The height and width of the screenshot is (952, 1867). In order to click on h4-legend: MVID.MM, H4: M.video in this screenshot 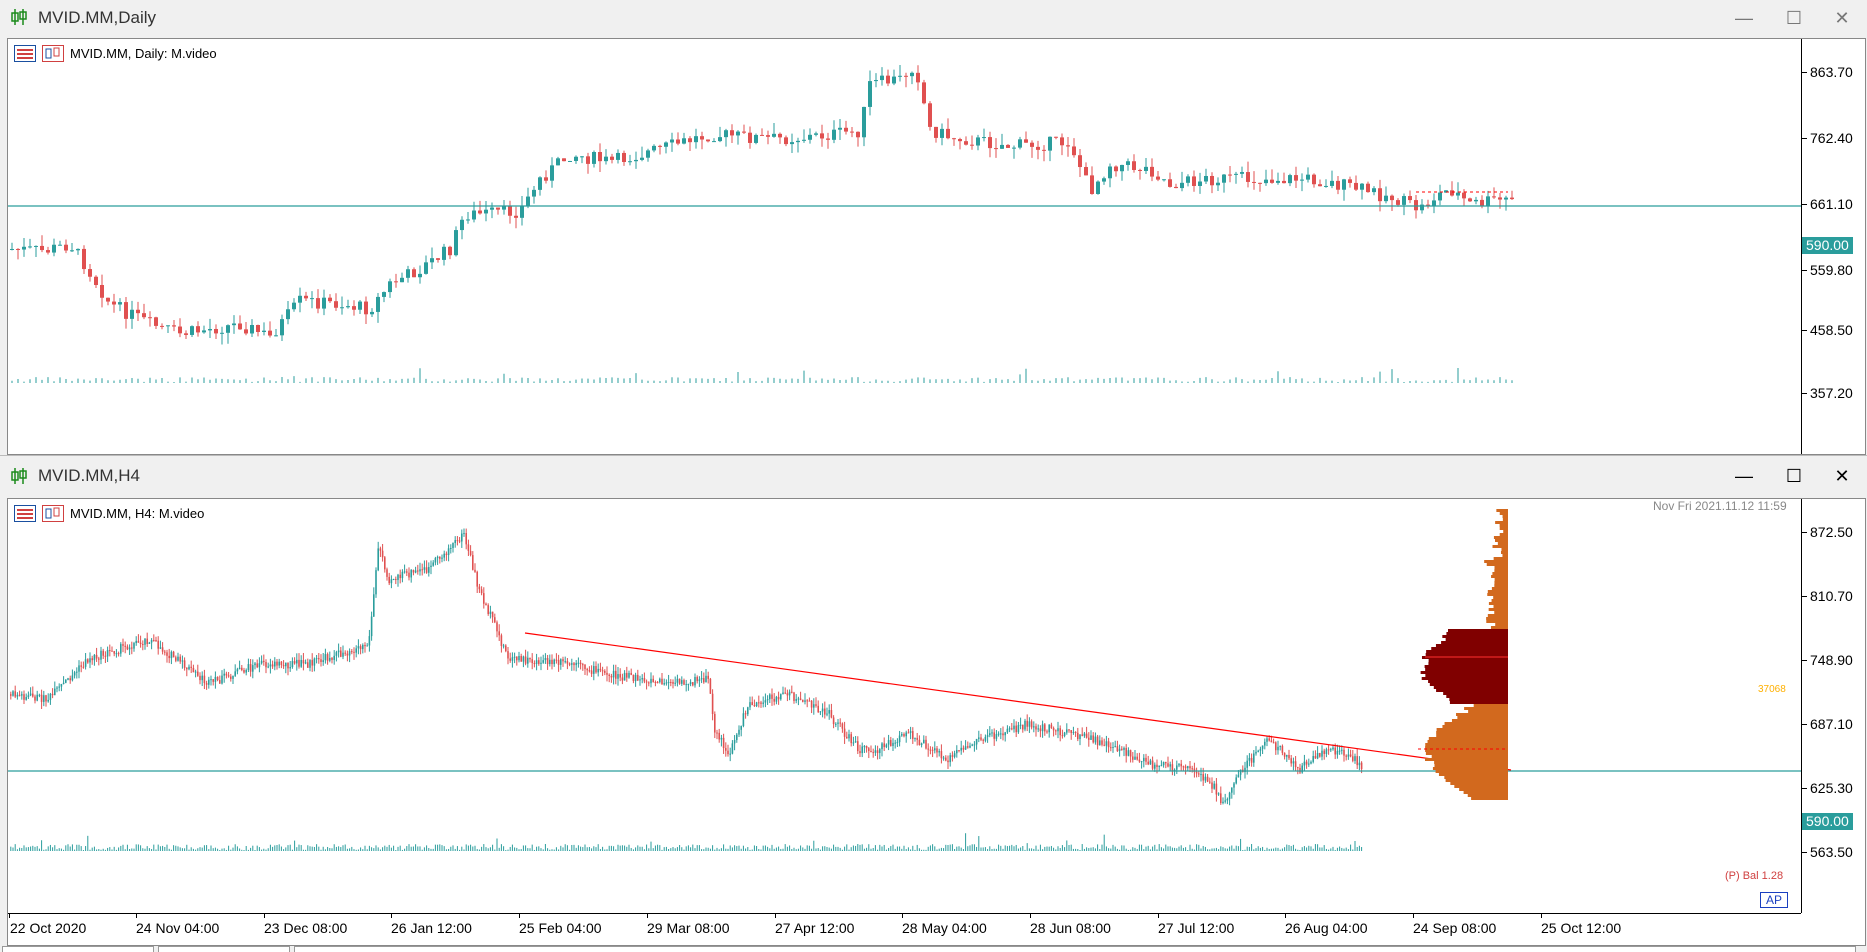, I will do `click(109, 513)`.